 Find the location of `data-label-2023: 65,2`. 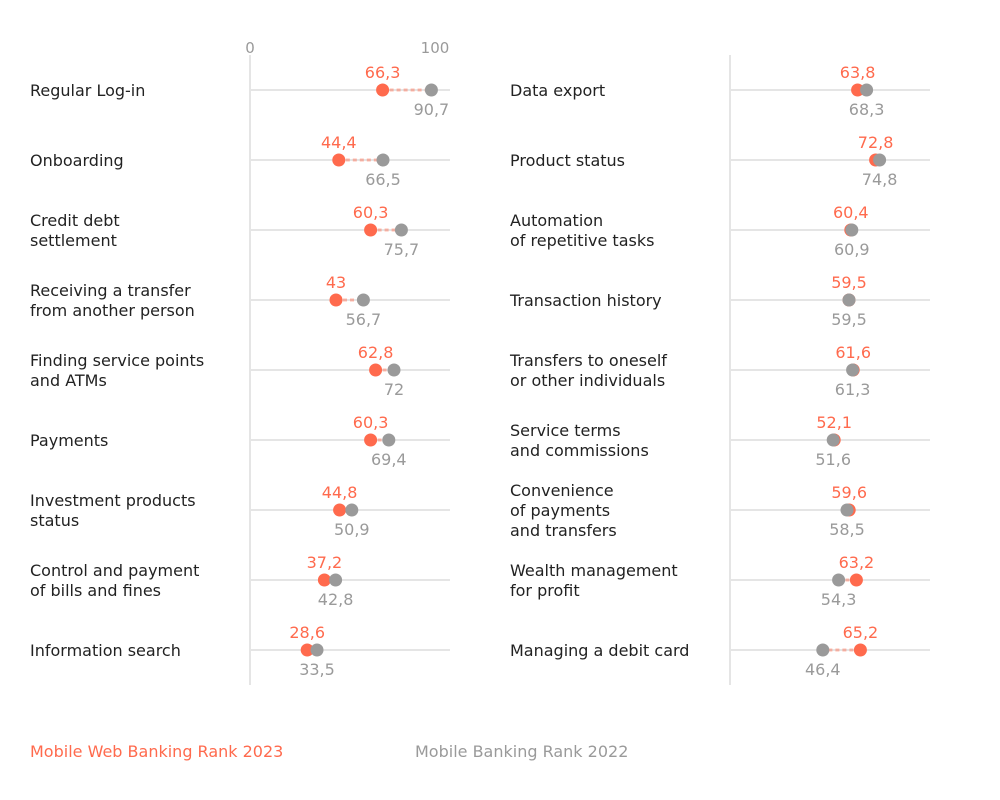

data-label-2023: 65,2 is located at coordinates (861, 632).